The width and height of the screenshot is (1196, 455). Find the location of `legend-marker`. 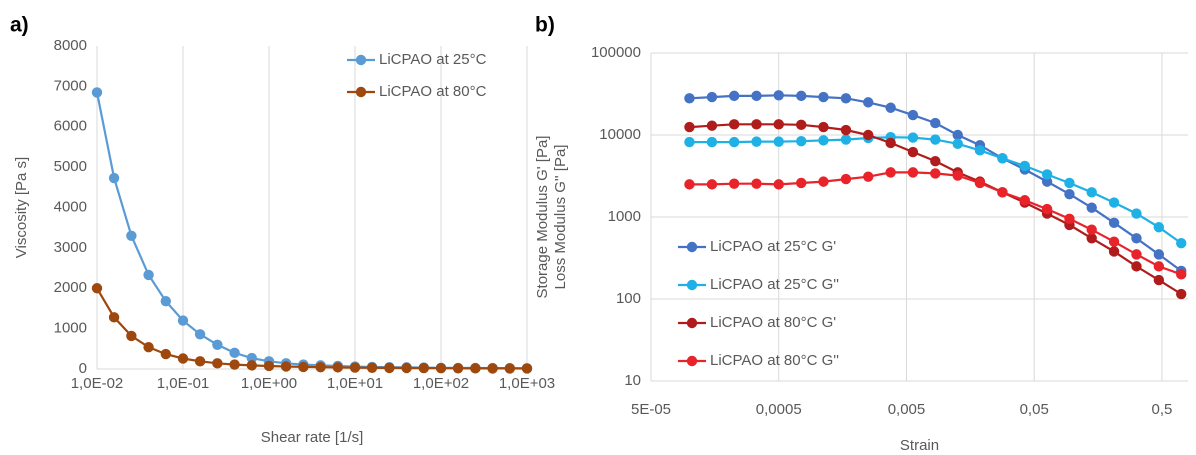

legend-marker is located at coordinates (692, 285).